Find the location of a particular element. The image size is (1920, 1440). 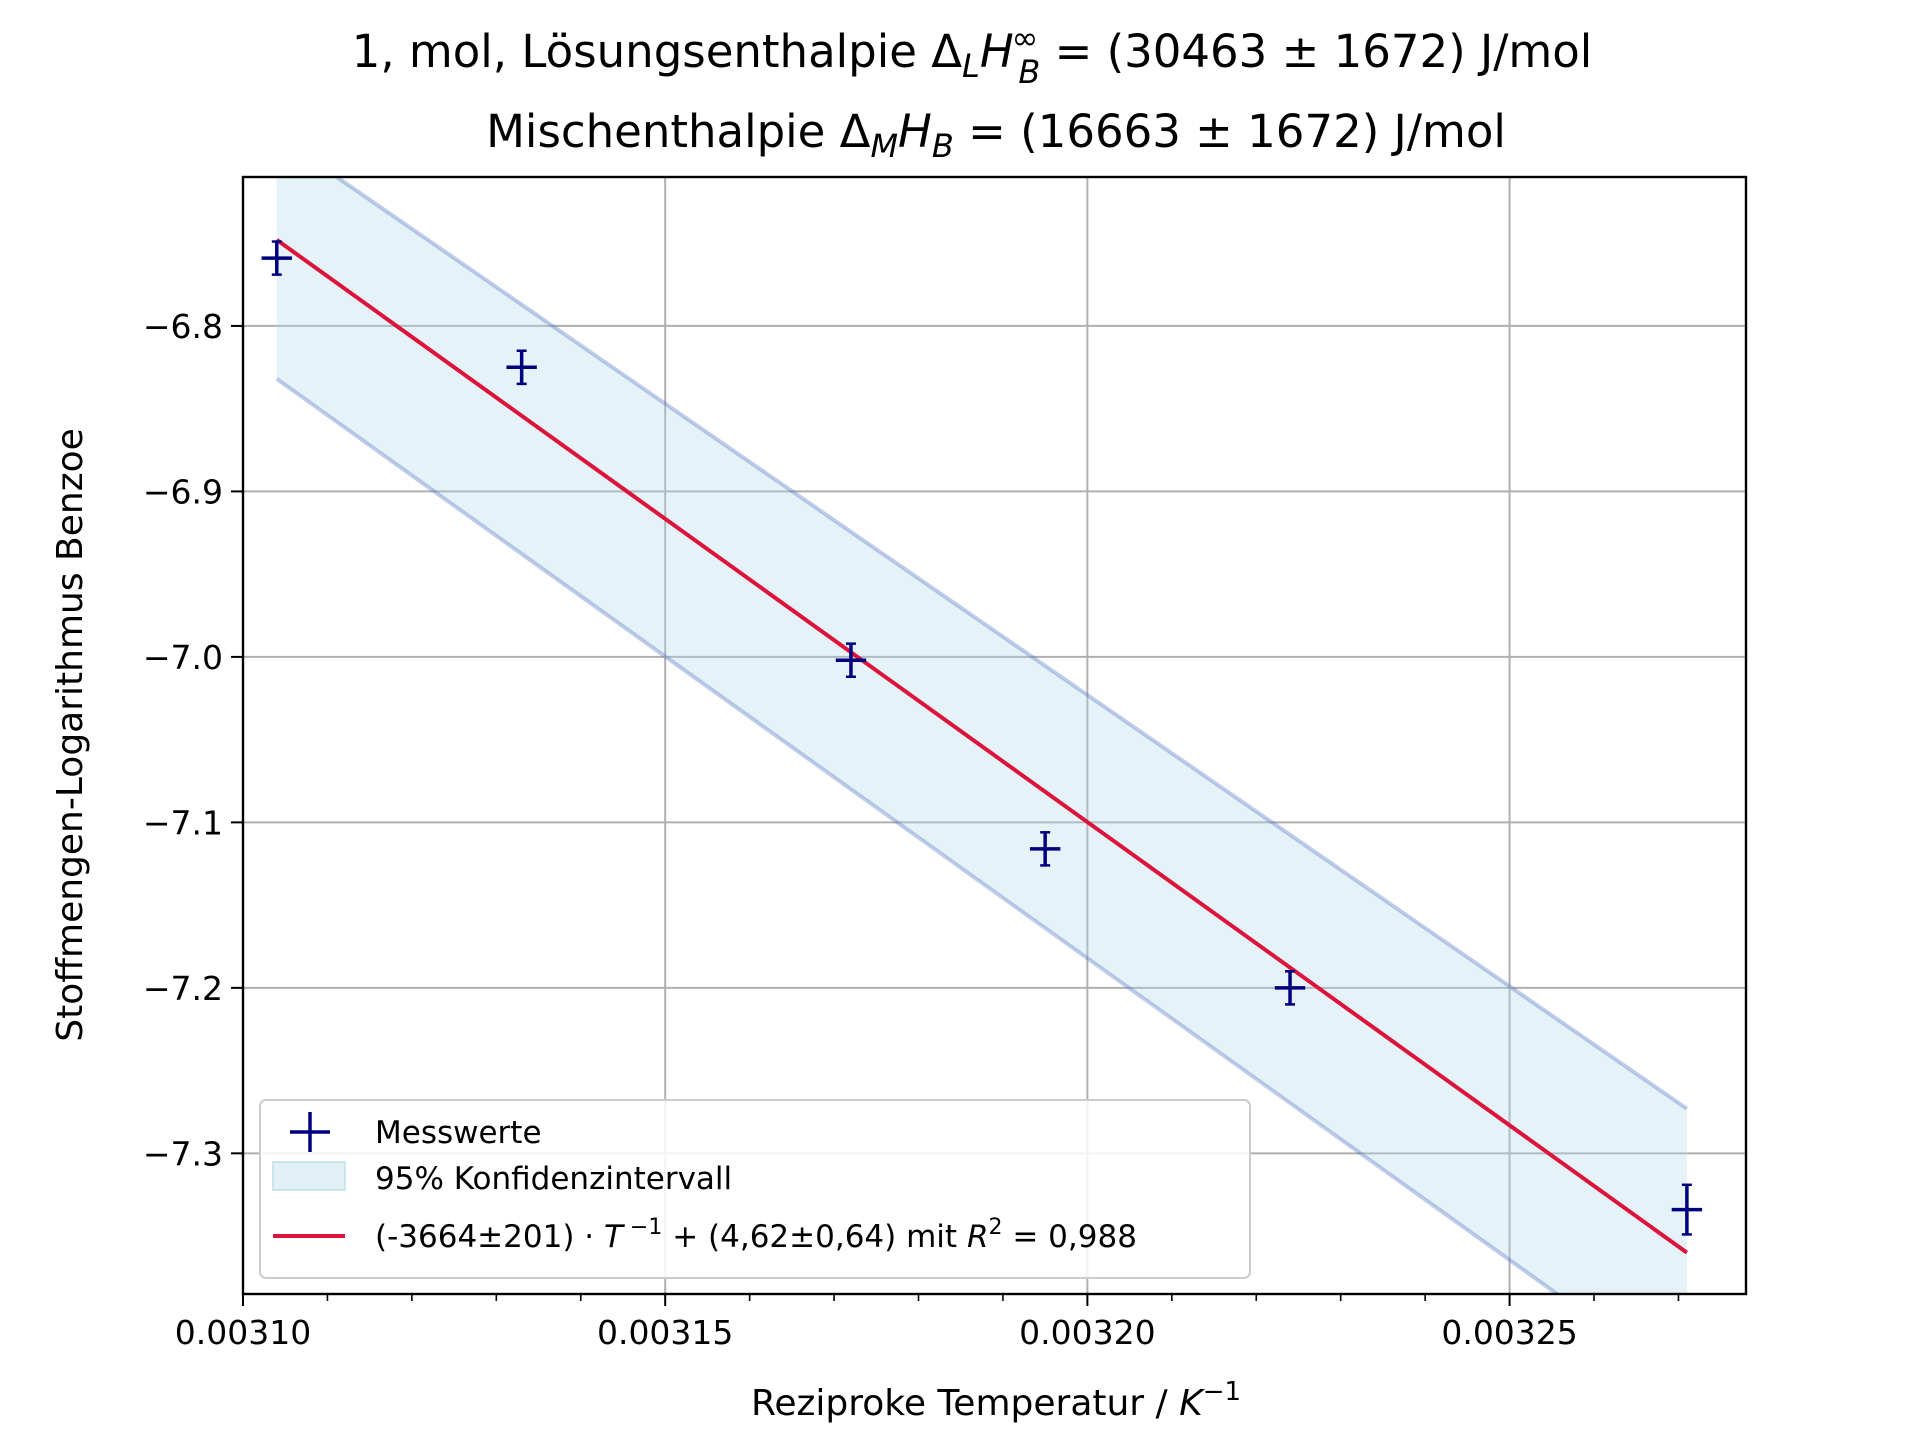

legend-box is located at coordinates (755, 1189).